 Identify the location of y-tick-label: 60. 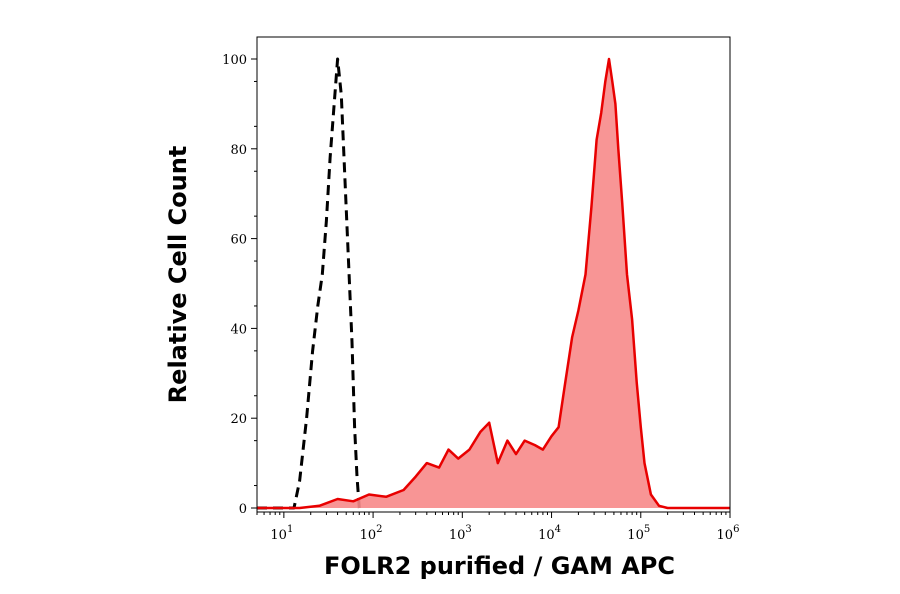
(238, 240).